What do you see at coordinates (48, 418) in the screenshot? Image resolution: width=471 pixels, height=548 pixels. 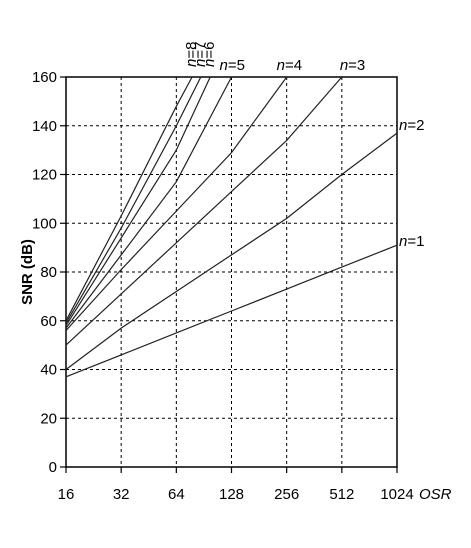 I see `y-tick-label: 20` at bounding box center [48, 418].